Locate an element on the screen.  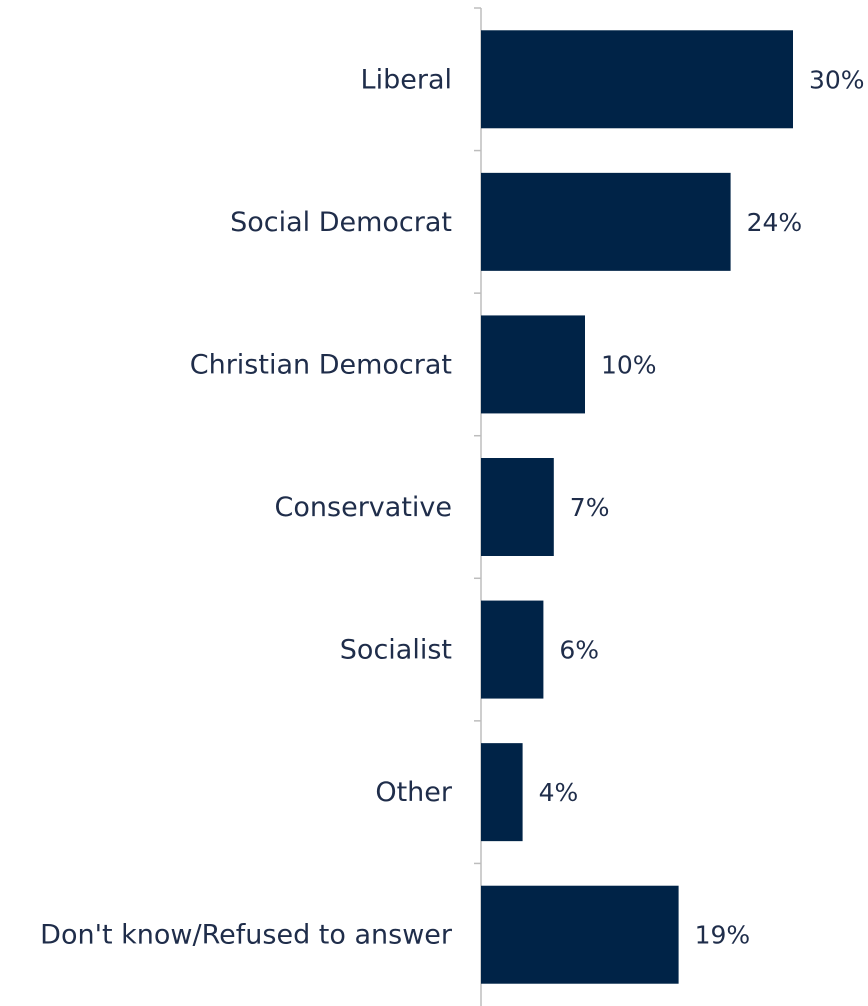
data-label: 30% is located at coordinates (837, 79).